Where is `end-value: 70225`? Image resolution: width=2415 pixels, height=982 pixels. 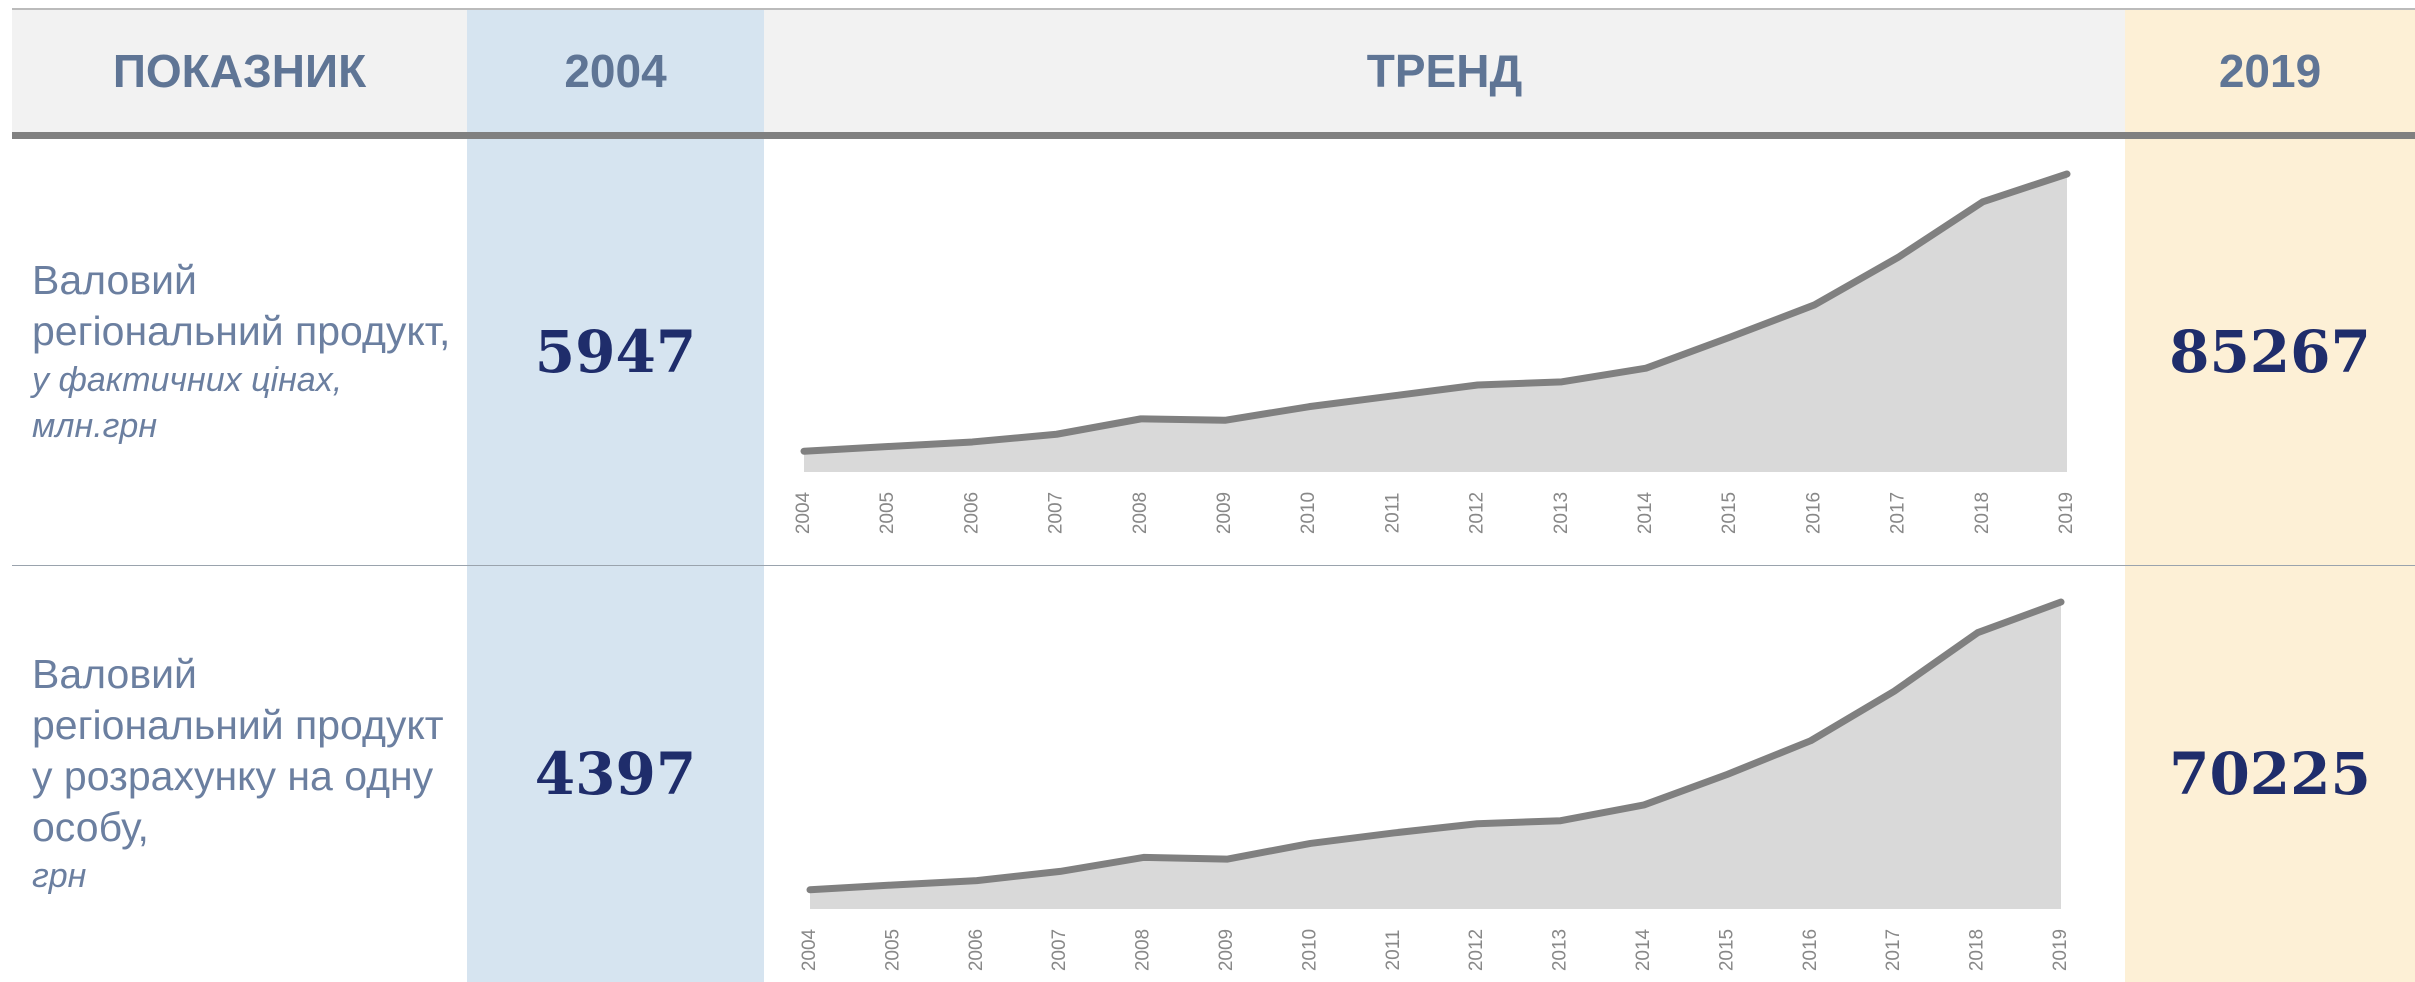
end-value: 70225 is located at coordinates (2270, 774).